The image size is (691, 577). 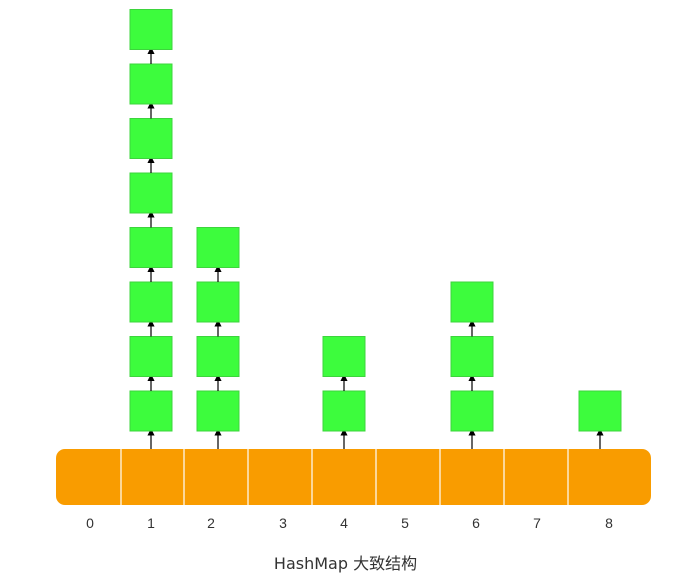 What do you see at coordinates (151, 523) in the screenshot?
I see `bucket-index-label: 1` at bounding box center [151, 523].